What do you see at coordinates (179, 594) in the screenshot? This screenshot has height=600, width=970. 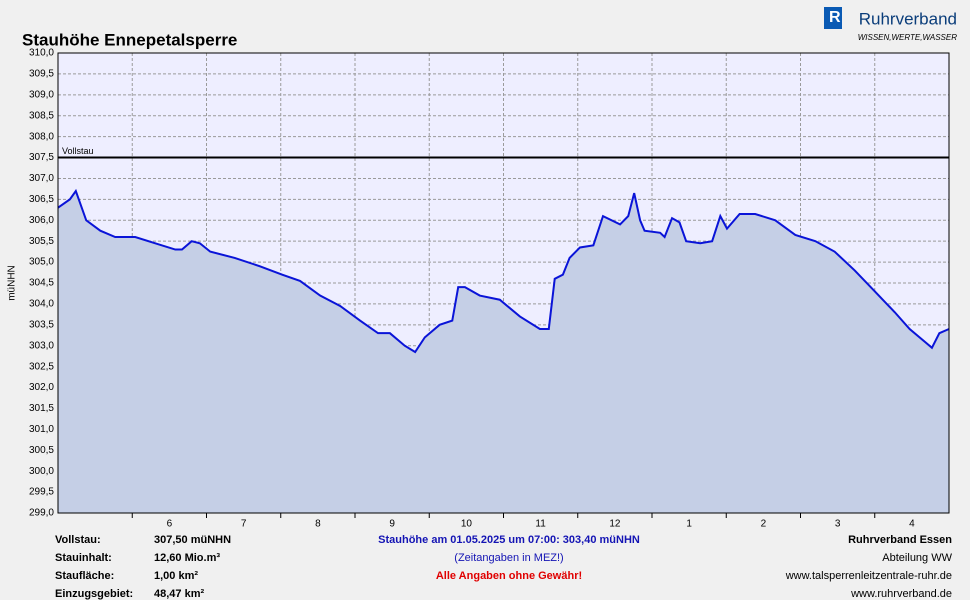 I see `footer-value: 48,47 km²` at bounding box center [179, 594].